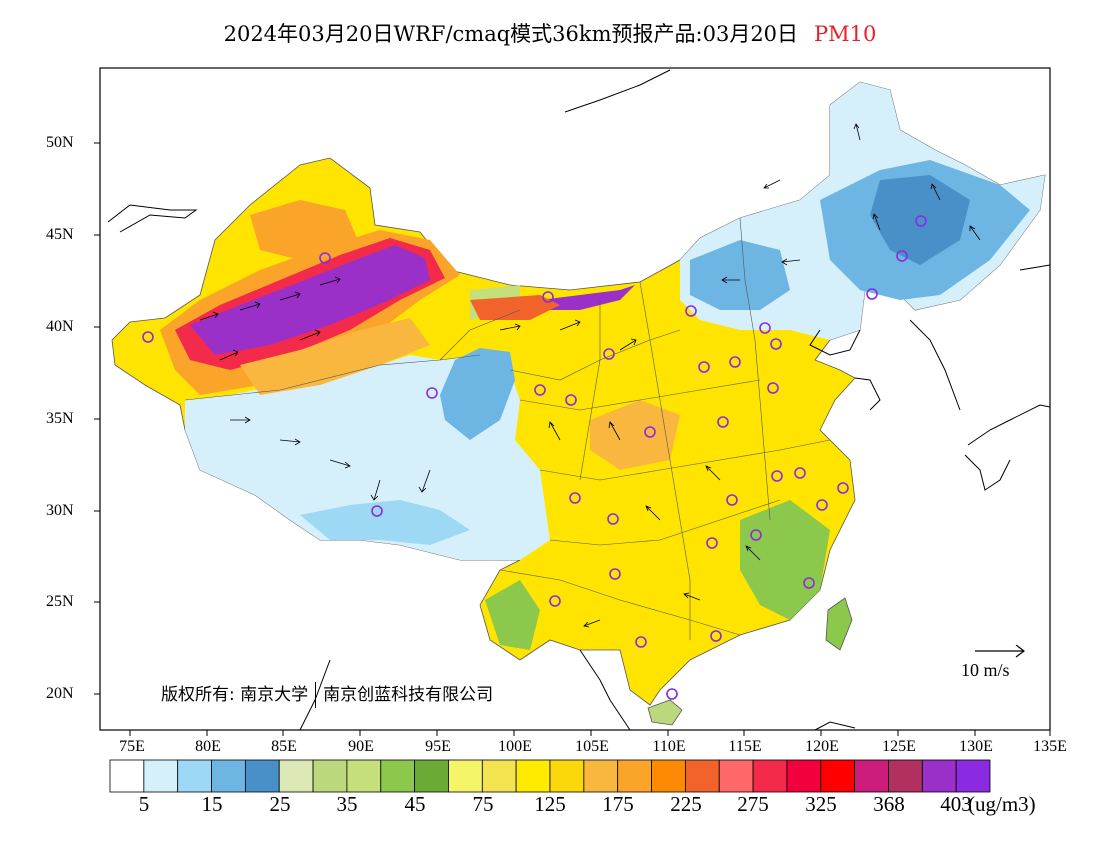 The image size is (1100, 850). What do you see at coordinates (415, 804) in the screenshot?
I see `colorbar-label: 45` at bounding box center [415, 804].